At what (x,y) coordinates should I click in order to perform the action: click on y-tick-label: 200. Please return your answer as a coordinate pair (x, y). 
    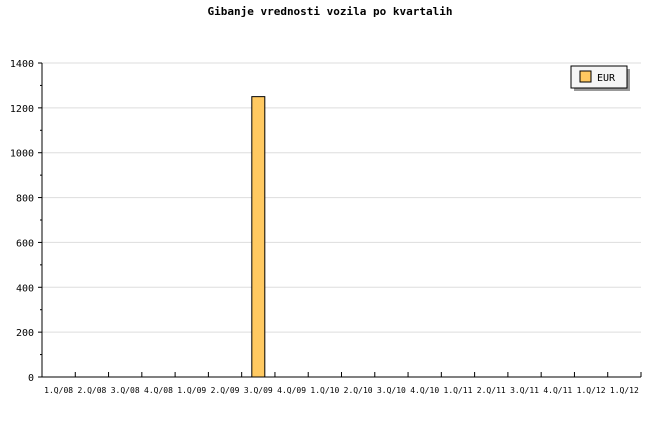
    Looking at the image, I should click on (25, 333).